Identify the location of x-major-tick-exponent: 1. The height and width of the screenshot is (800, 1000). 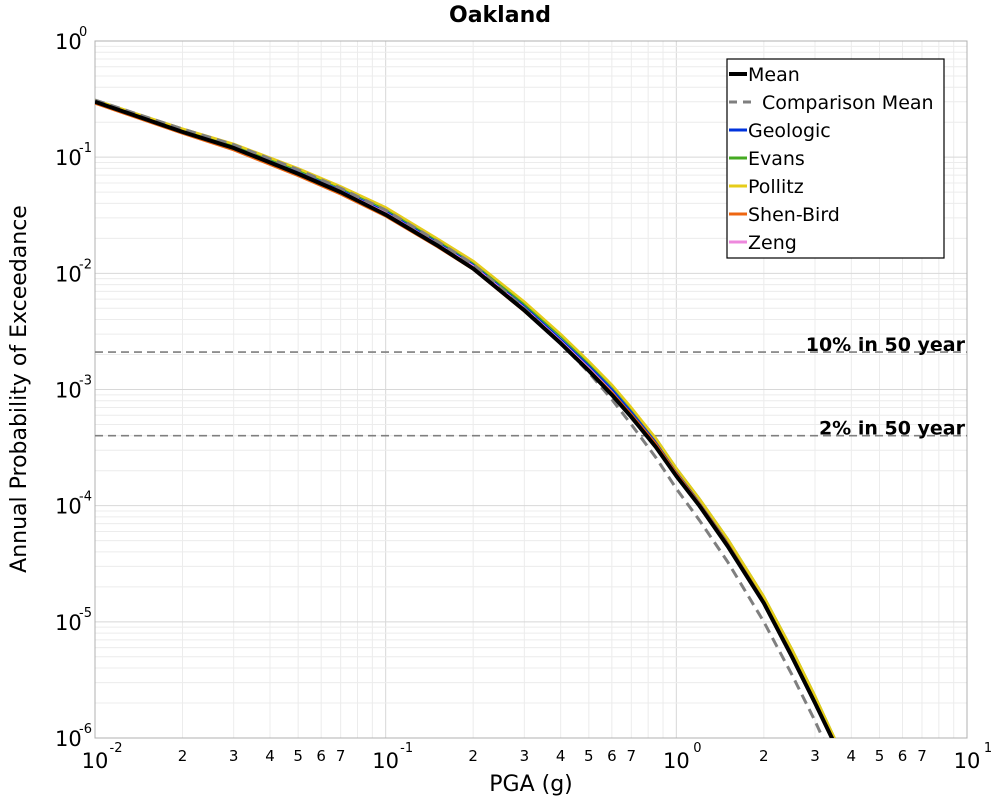
(988, 748).